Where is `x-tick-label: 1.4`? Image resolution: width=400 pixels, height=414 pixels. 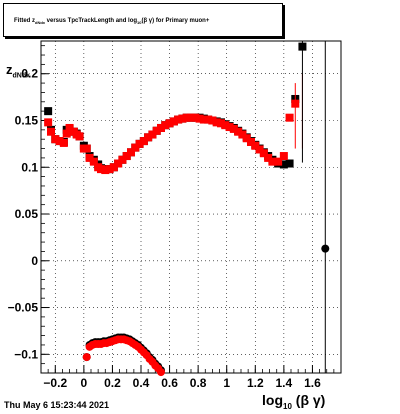
x-tick-label: 1.4 is located at coordinates (284, 383).